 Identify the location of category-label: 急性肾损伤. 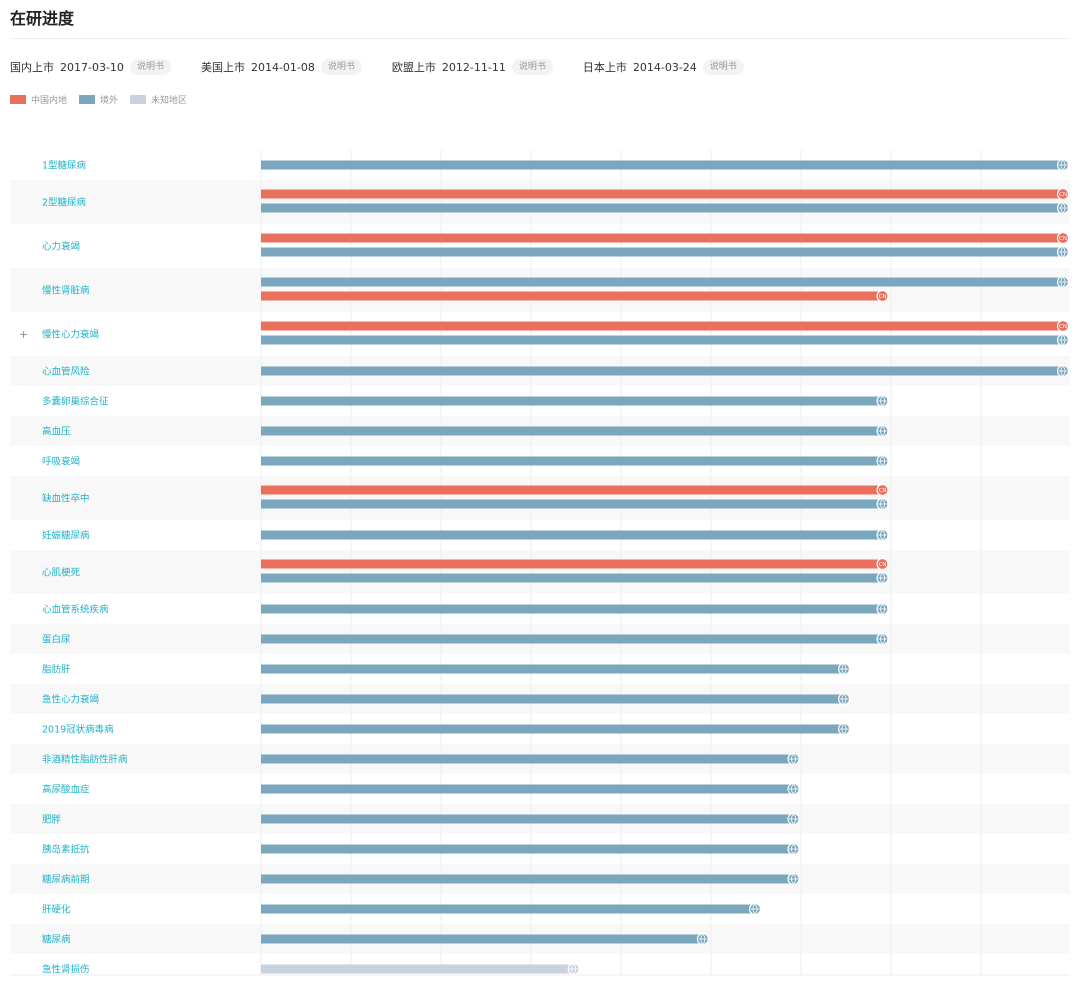
(66, 970).